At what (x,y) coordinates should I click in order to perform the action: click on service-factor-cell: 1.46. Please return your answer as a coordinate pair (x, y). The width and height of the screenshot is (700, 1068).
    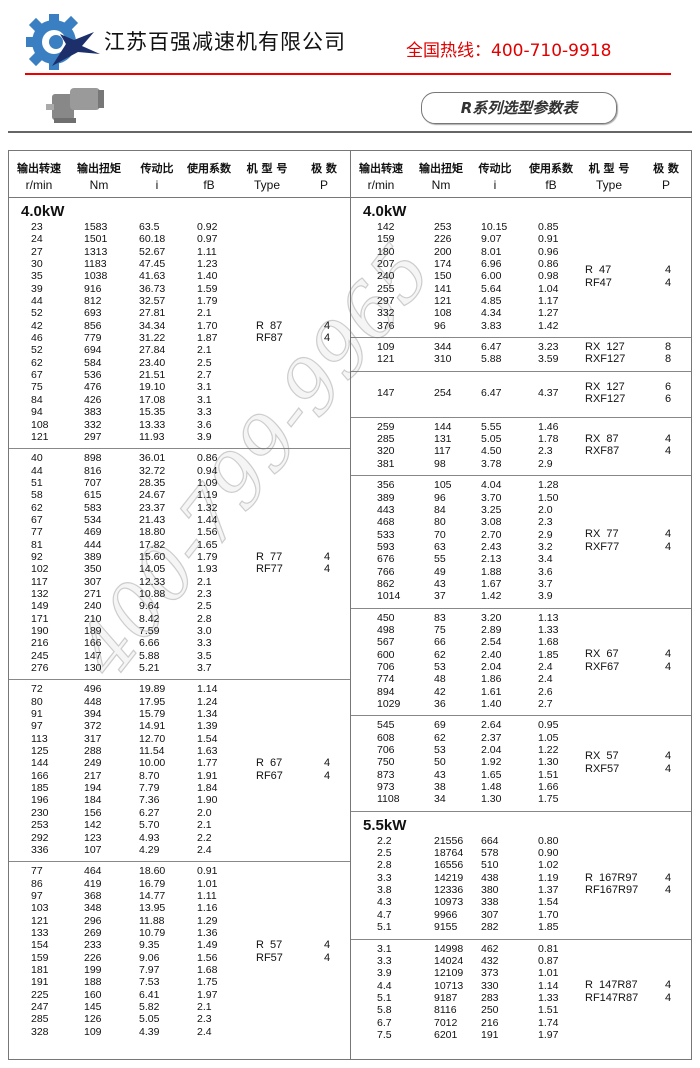
    Looking at the image, I should click on (548, 426).